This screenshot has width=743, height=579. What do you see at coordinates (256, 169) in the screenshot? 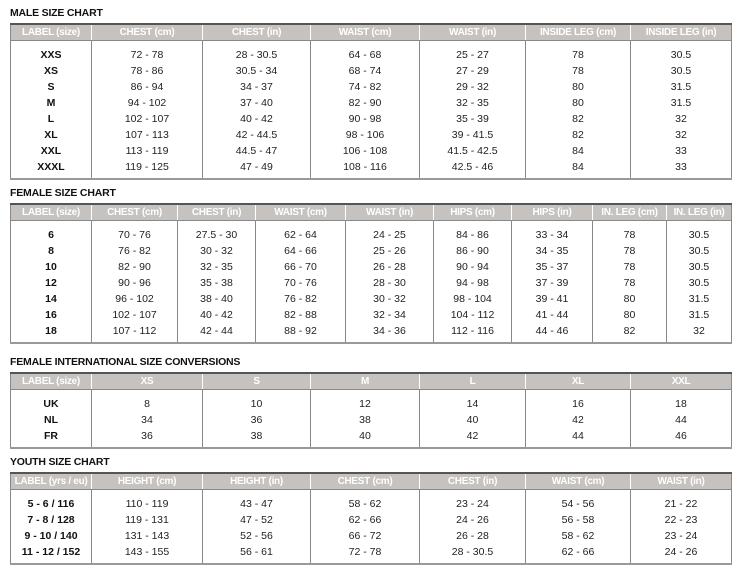
I see `table-cell: 47 - 49` at bounding box center [256, 169].